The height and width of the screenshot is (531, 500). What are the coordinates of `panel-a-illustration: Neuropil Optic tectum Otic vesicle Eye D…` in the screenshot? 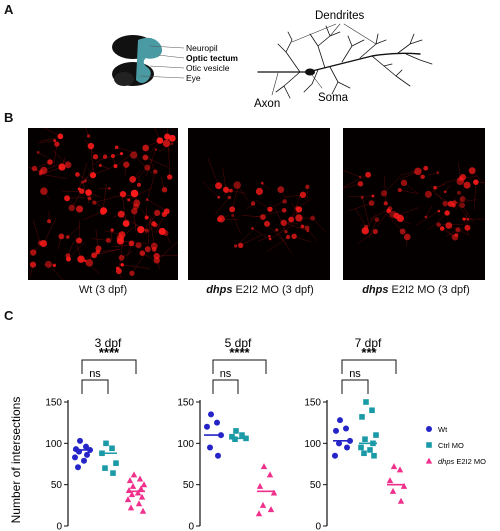 It's located at (272, 60).